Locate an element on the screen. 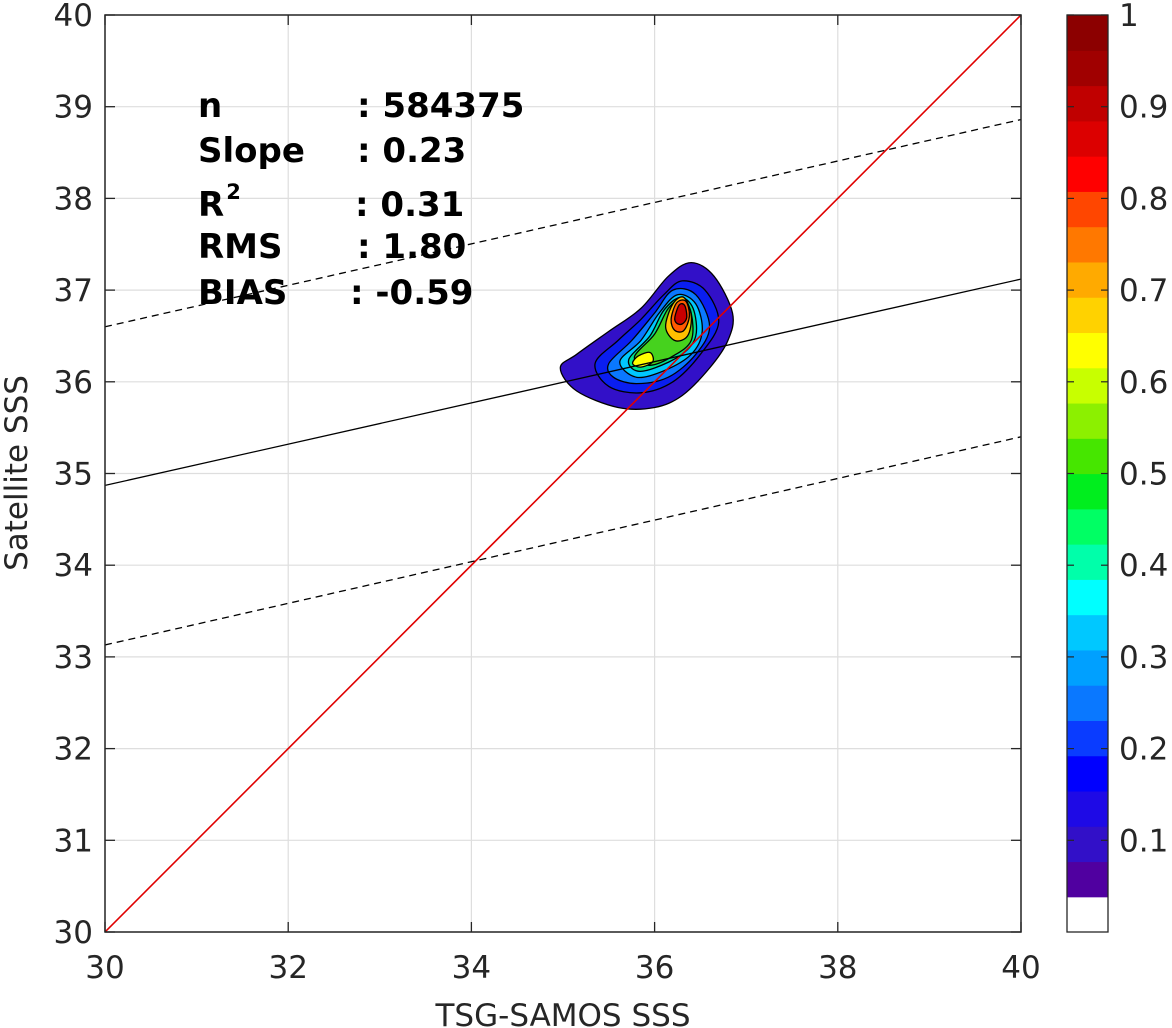 This screenshot has height=1028, width=1172. colorbar-tick-label: 0.6 is located at coordinates (1143, 383).